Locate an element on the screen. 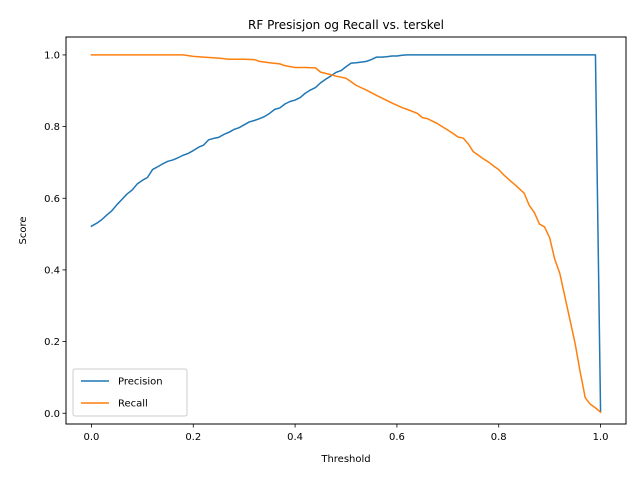 The height and width of the screenshot is (480, 640). x-axis-title: Threshold is located at coordinates (345, 459).